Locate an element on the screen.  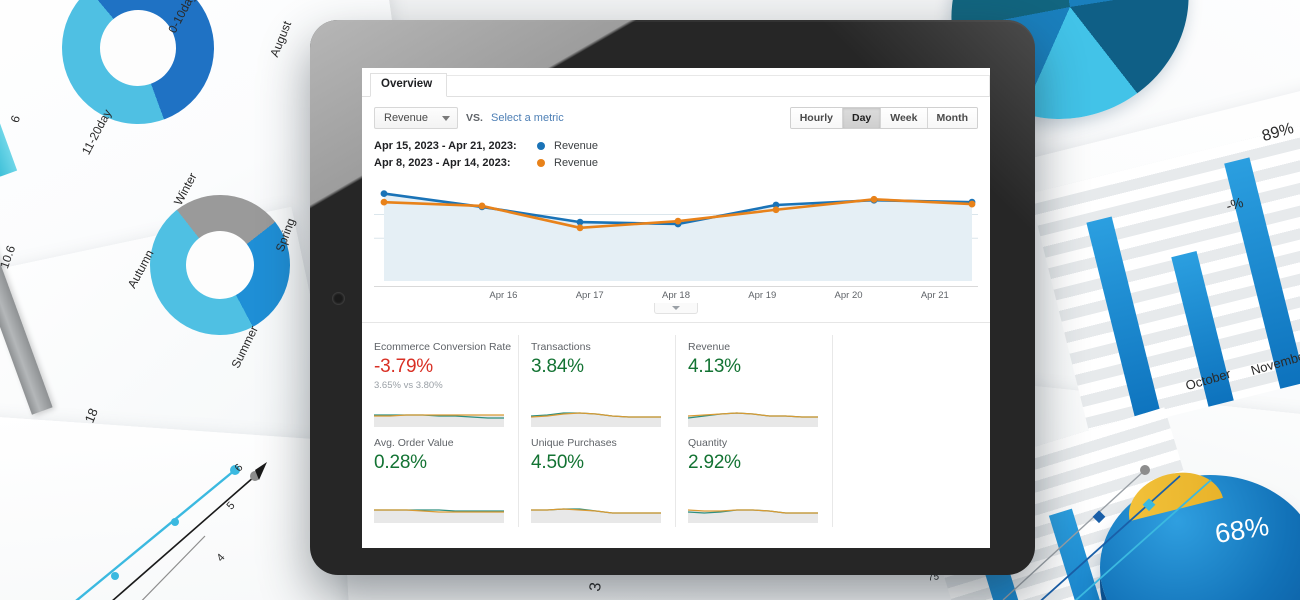
granularity-toggle-group: Hourly Day Week Month is located at coordinates (883, 118).